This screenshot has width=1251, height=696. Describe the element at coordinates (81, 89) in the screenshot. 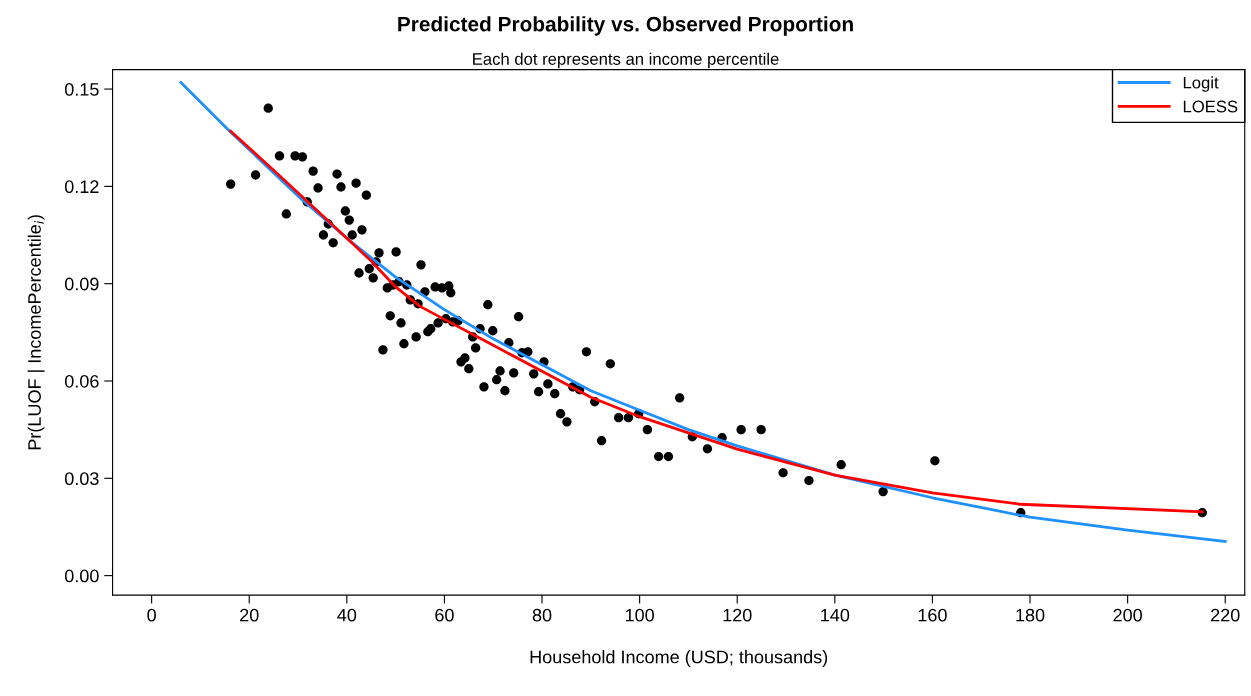

I see `y-tick-label: 0.15` at that location.